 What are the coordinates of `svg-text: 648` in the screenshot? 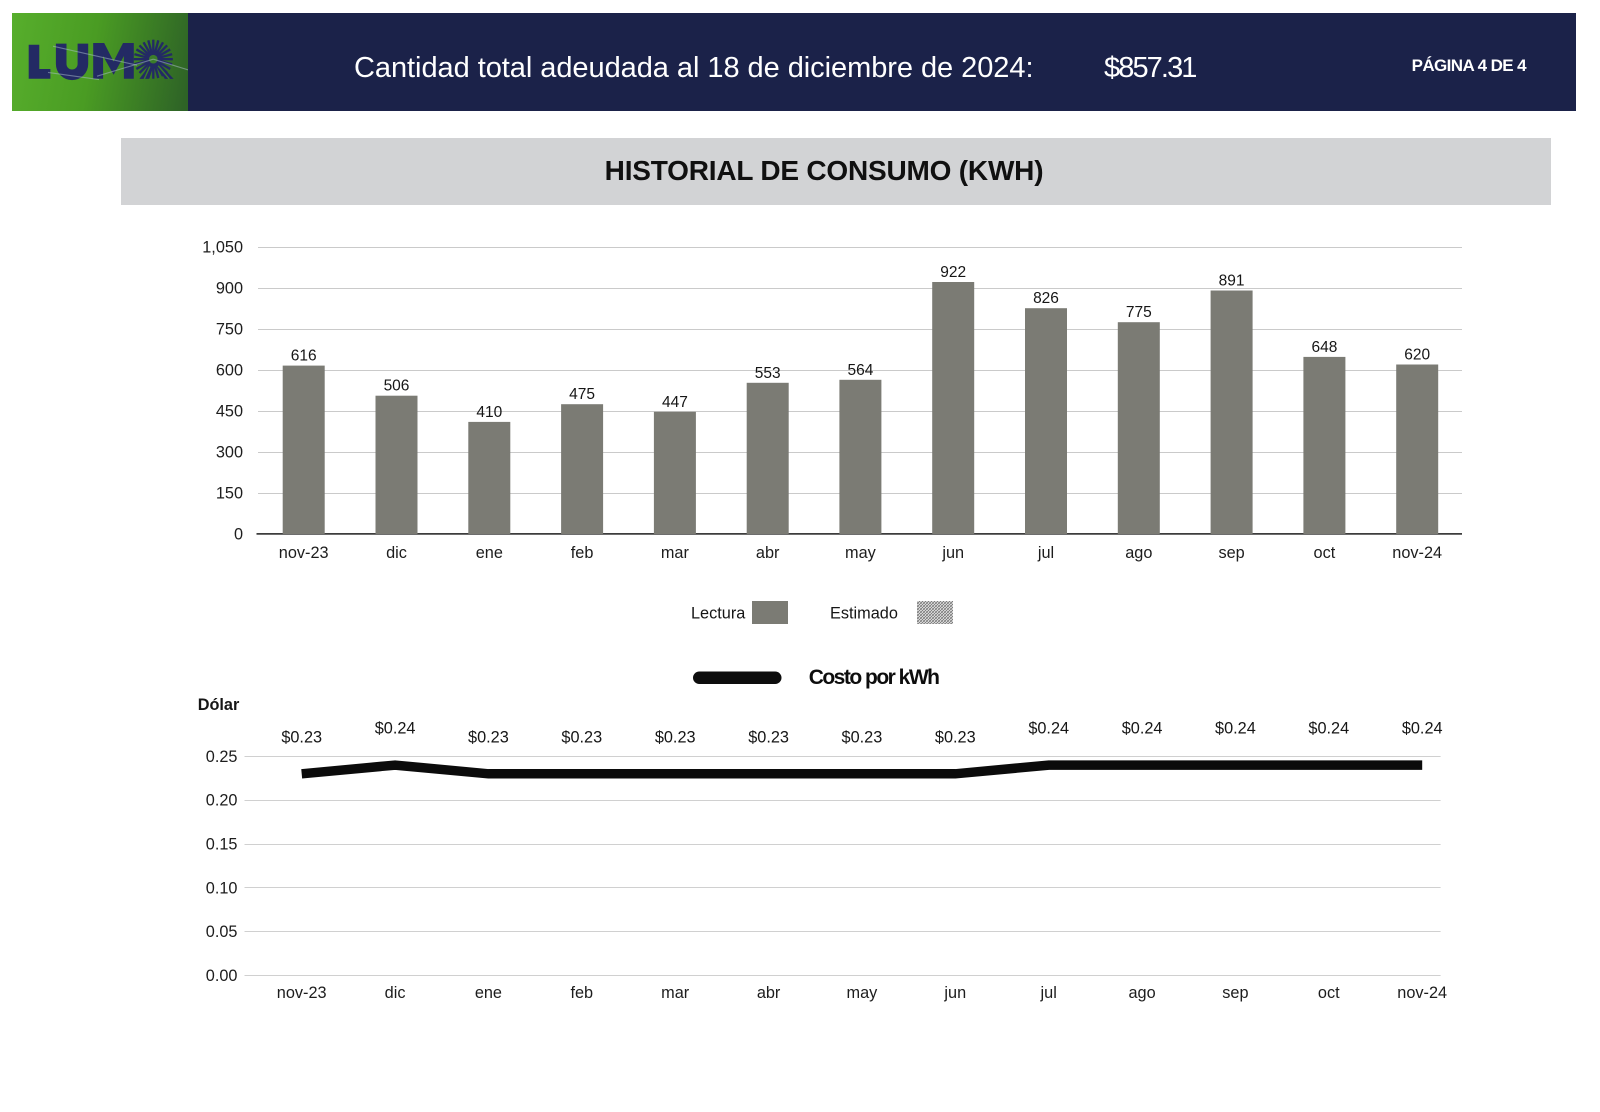 It's located at (1324, 347).